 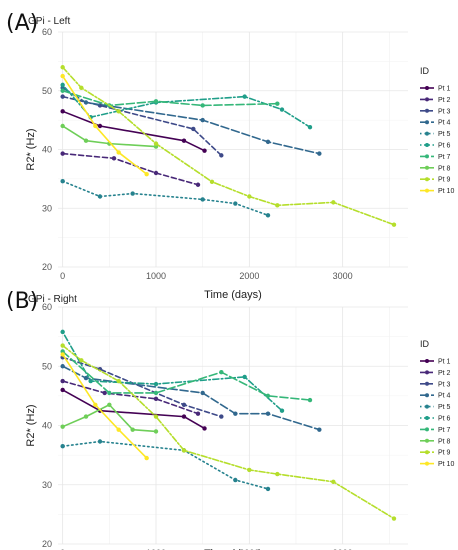 What do you see at coordinates (52, 299) in the screenshot?
I see `panel-title: GPi - Right` at bounding box center [52, 299].